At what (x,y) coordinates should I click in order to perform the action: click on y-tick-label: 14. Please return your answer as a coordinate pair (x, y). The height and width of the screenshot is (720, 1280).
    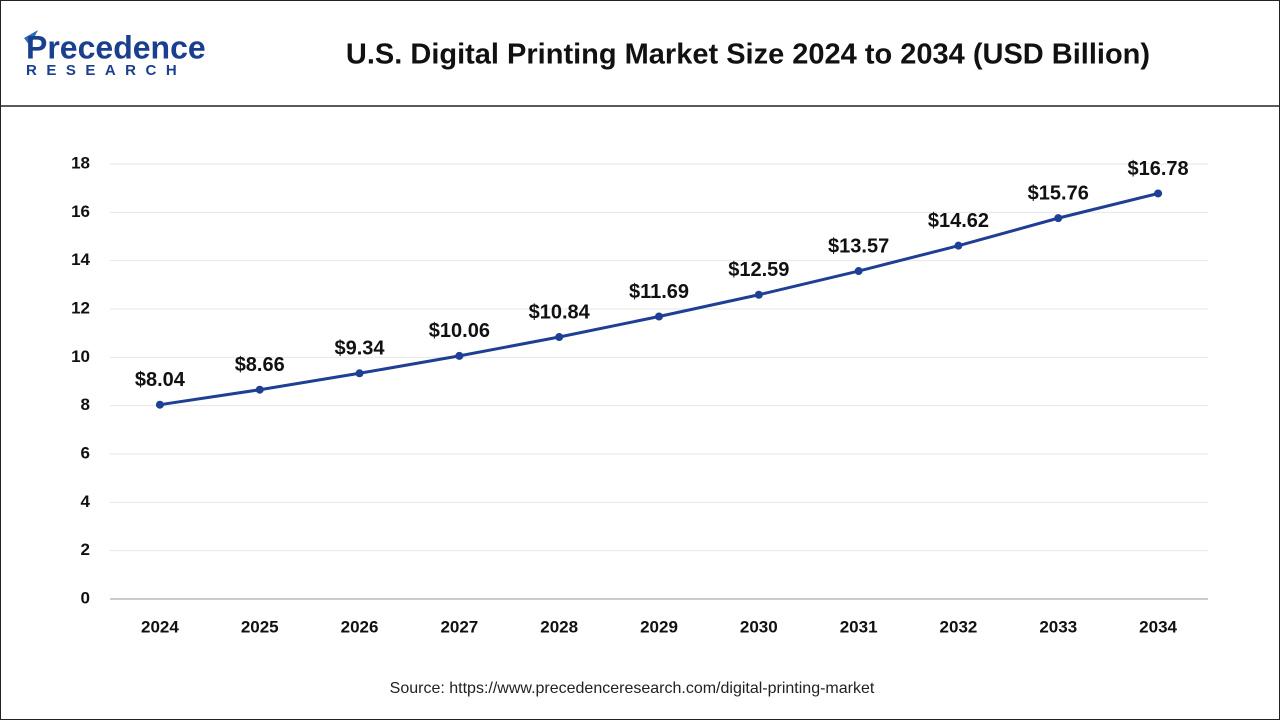
    Looking at the image, I should click on (80, 259).